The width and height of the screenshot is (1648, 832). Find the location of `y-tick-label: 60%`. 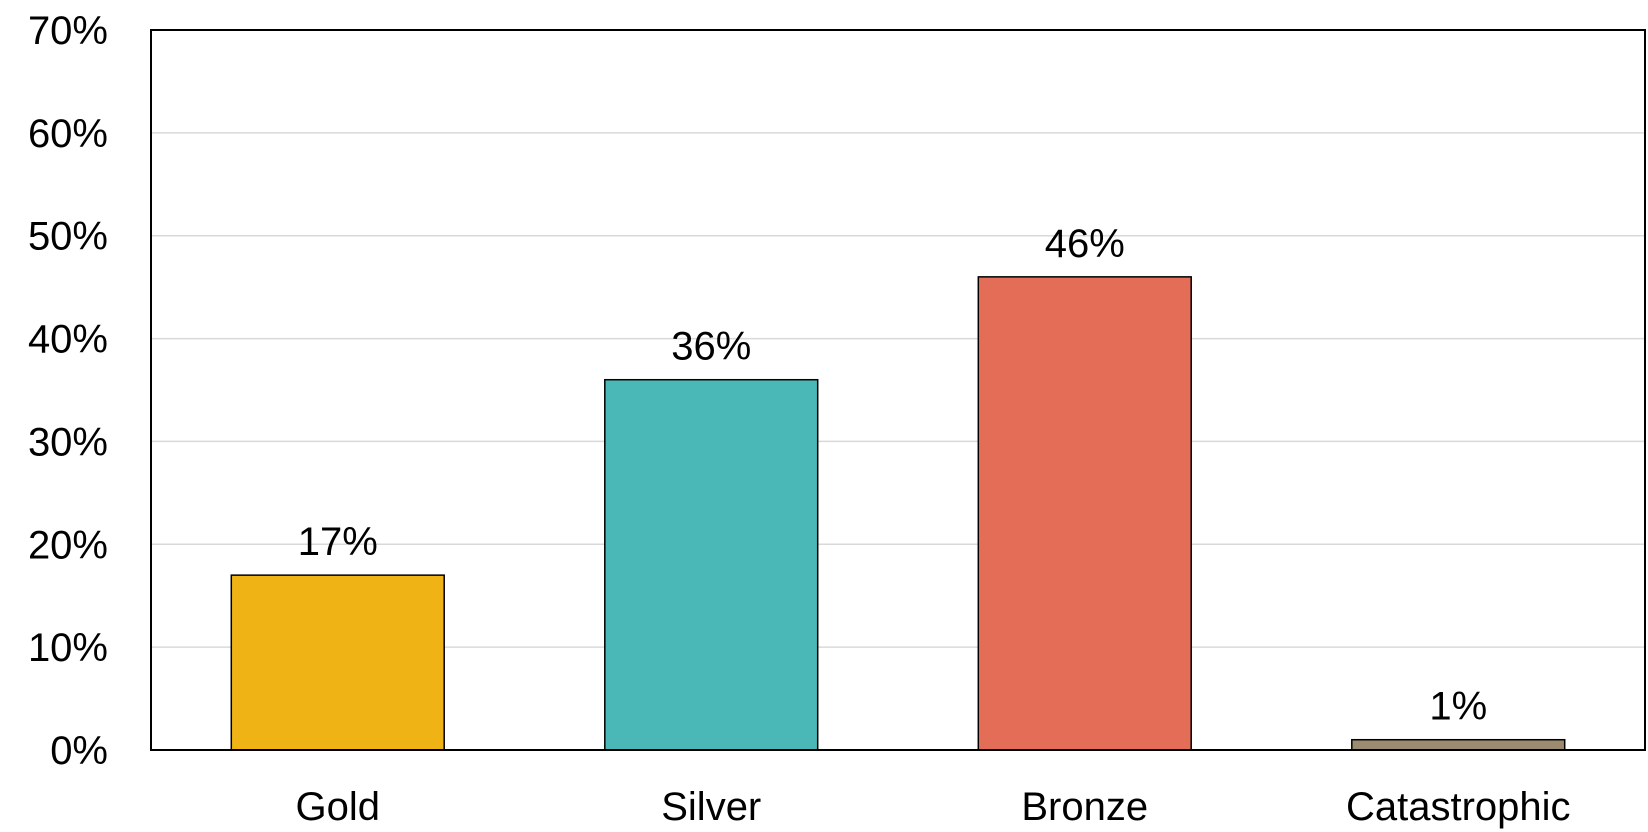

y-tick-label: 60% is located at coordinates (68, 134).